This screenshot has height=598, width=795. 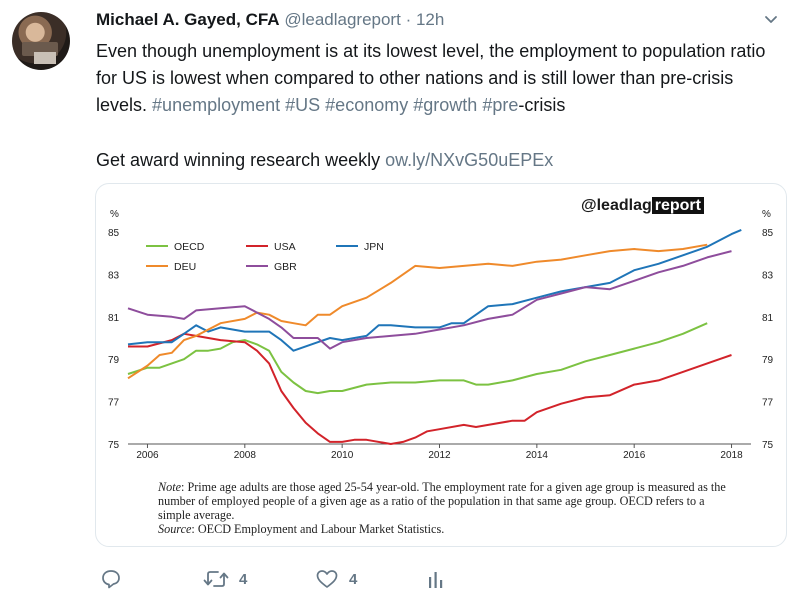 I want to click on y-tick-left-75: 75, so click(x=114, y=445).